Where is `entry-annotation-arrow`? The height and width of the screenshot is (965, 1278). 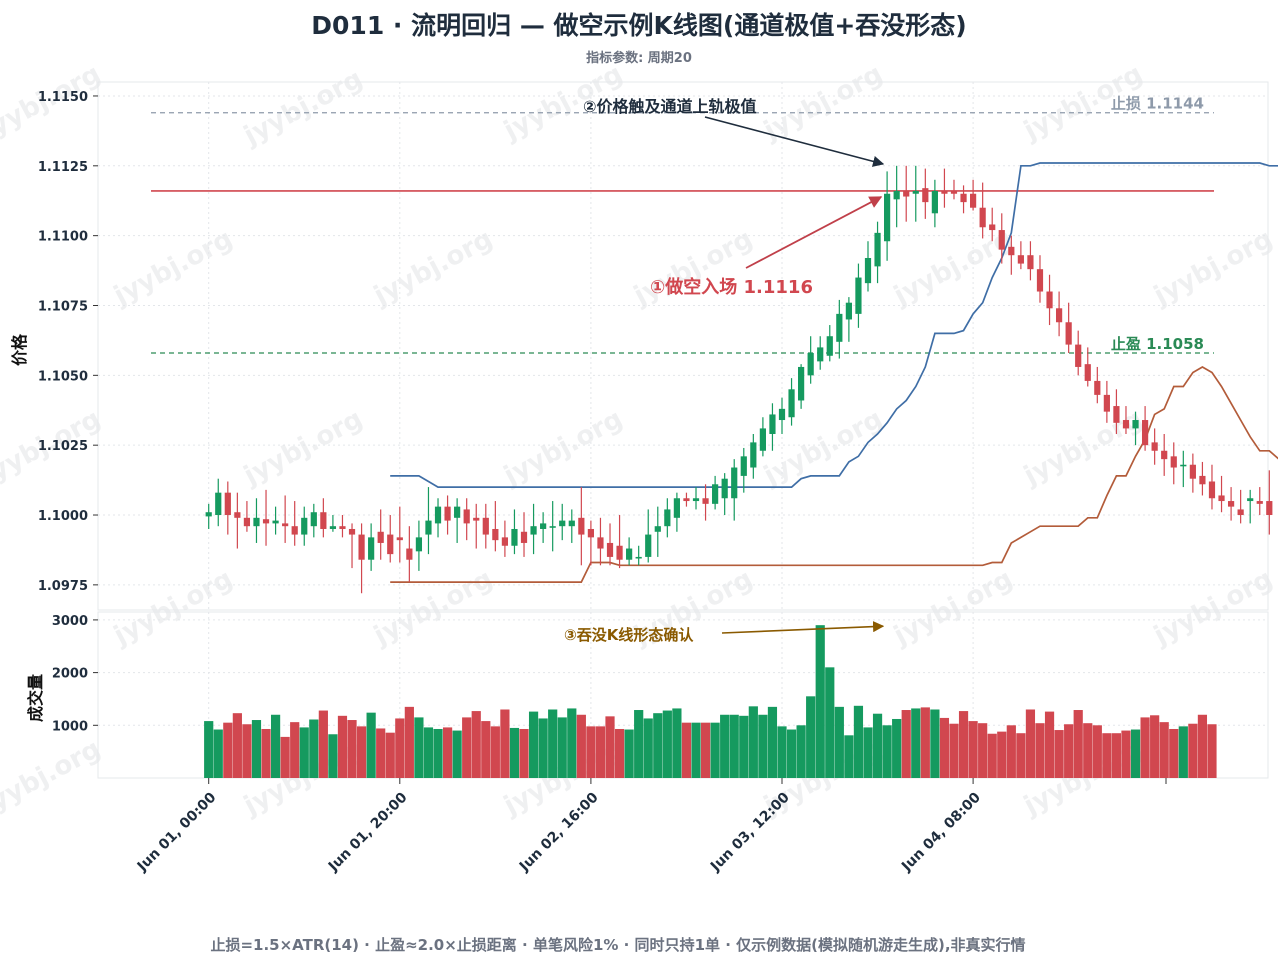
entry-annotation-arrow is located at coordinates (814, 232).